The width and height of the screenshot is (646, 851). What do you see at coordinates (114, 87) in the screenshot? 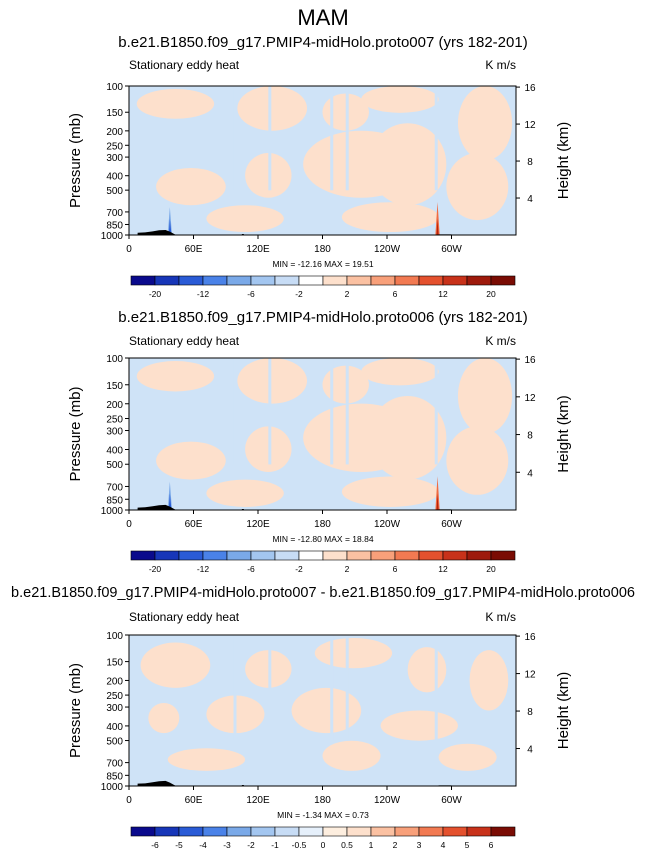
I see `y-tick-label: 100` at bounding box center [114, 87].